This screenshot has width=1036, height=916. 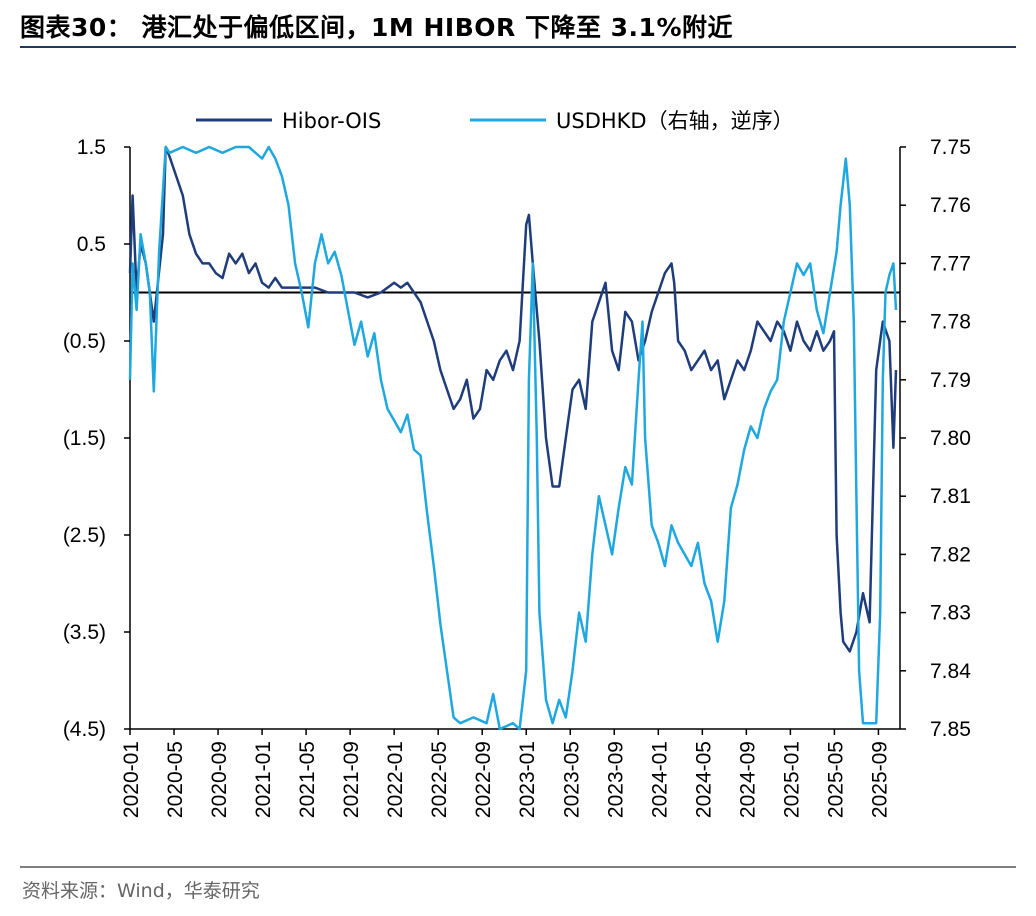 I want to click on x-tick-label: 2020-05, so click(x=175, y=779).